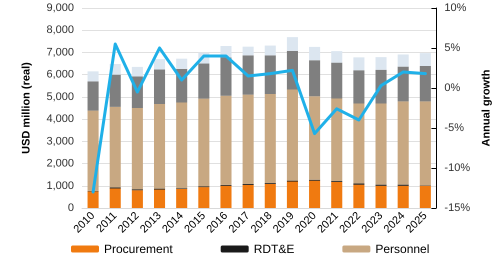 The image size is (500, 260). What do you see at coordinates (457, 208) in the screenshot?
I see `y2-tick-label: -15%` at bounding box center [457, 208].